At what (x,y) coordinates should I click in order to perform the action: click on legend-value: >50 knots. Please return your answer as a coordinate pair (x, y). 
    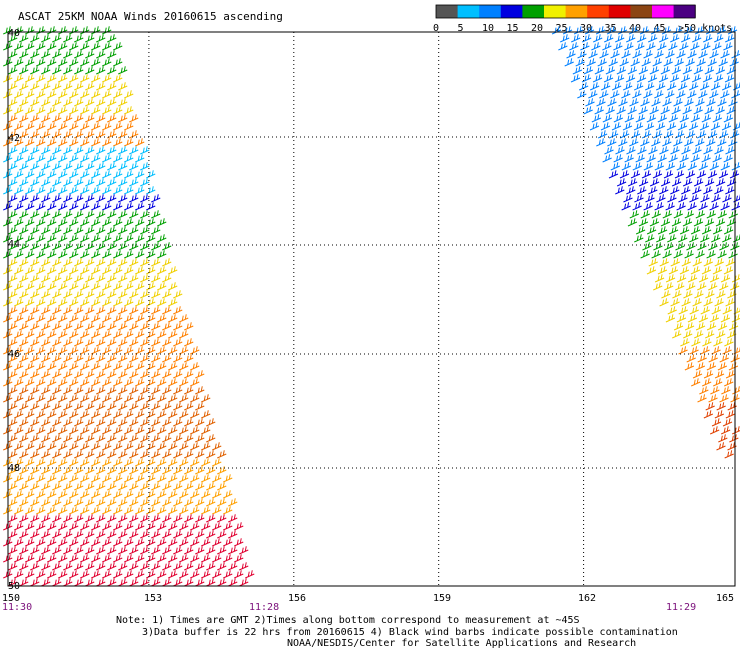
    Looking at the image, I should click on (705, 28).